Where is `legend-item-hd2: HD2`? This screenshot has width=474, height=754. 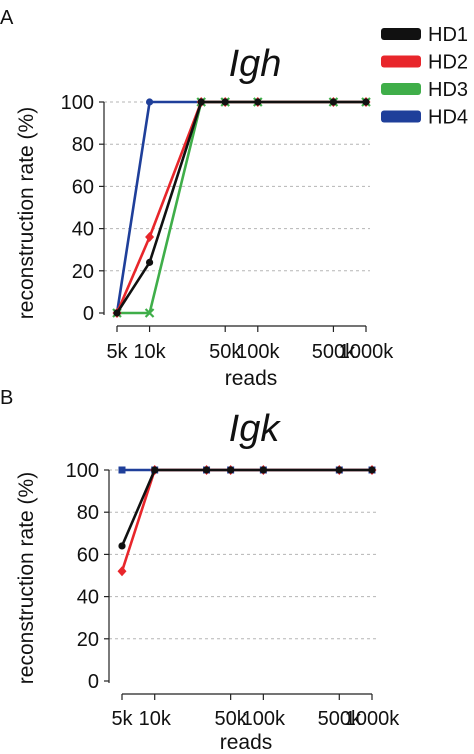
legend-item-hd2: HD2 is located at coordinates (424, 63).